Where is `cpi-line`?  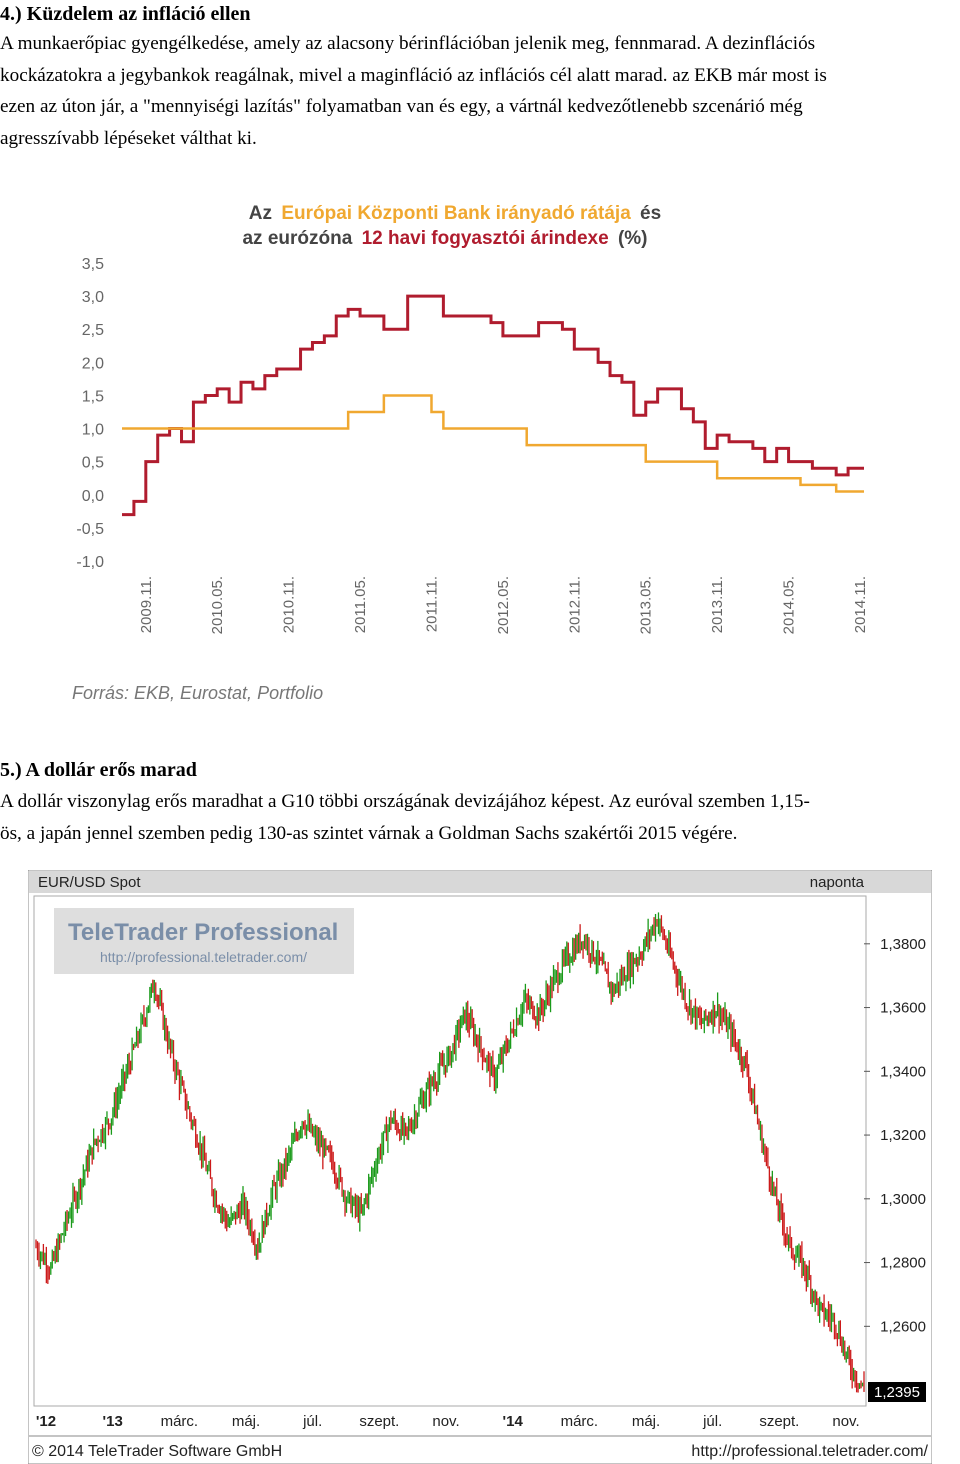
cpi-line is located at coordinates (493, 405).